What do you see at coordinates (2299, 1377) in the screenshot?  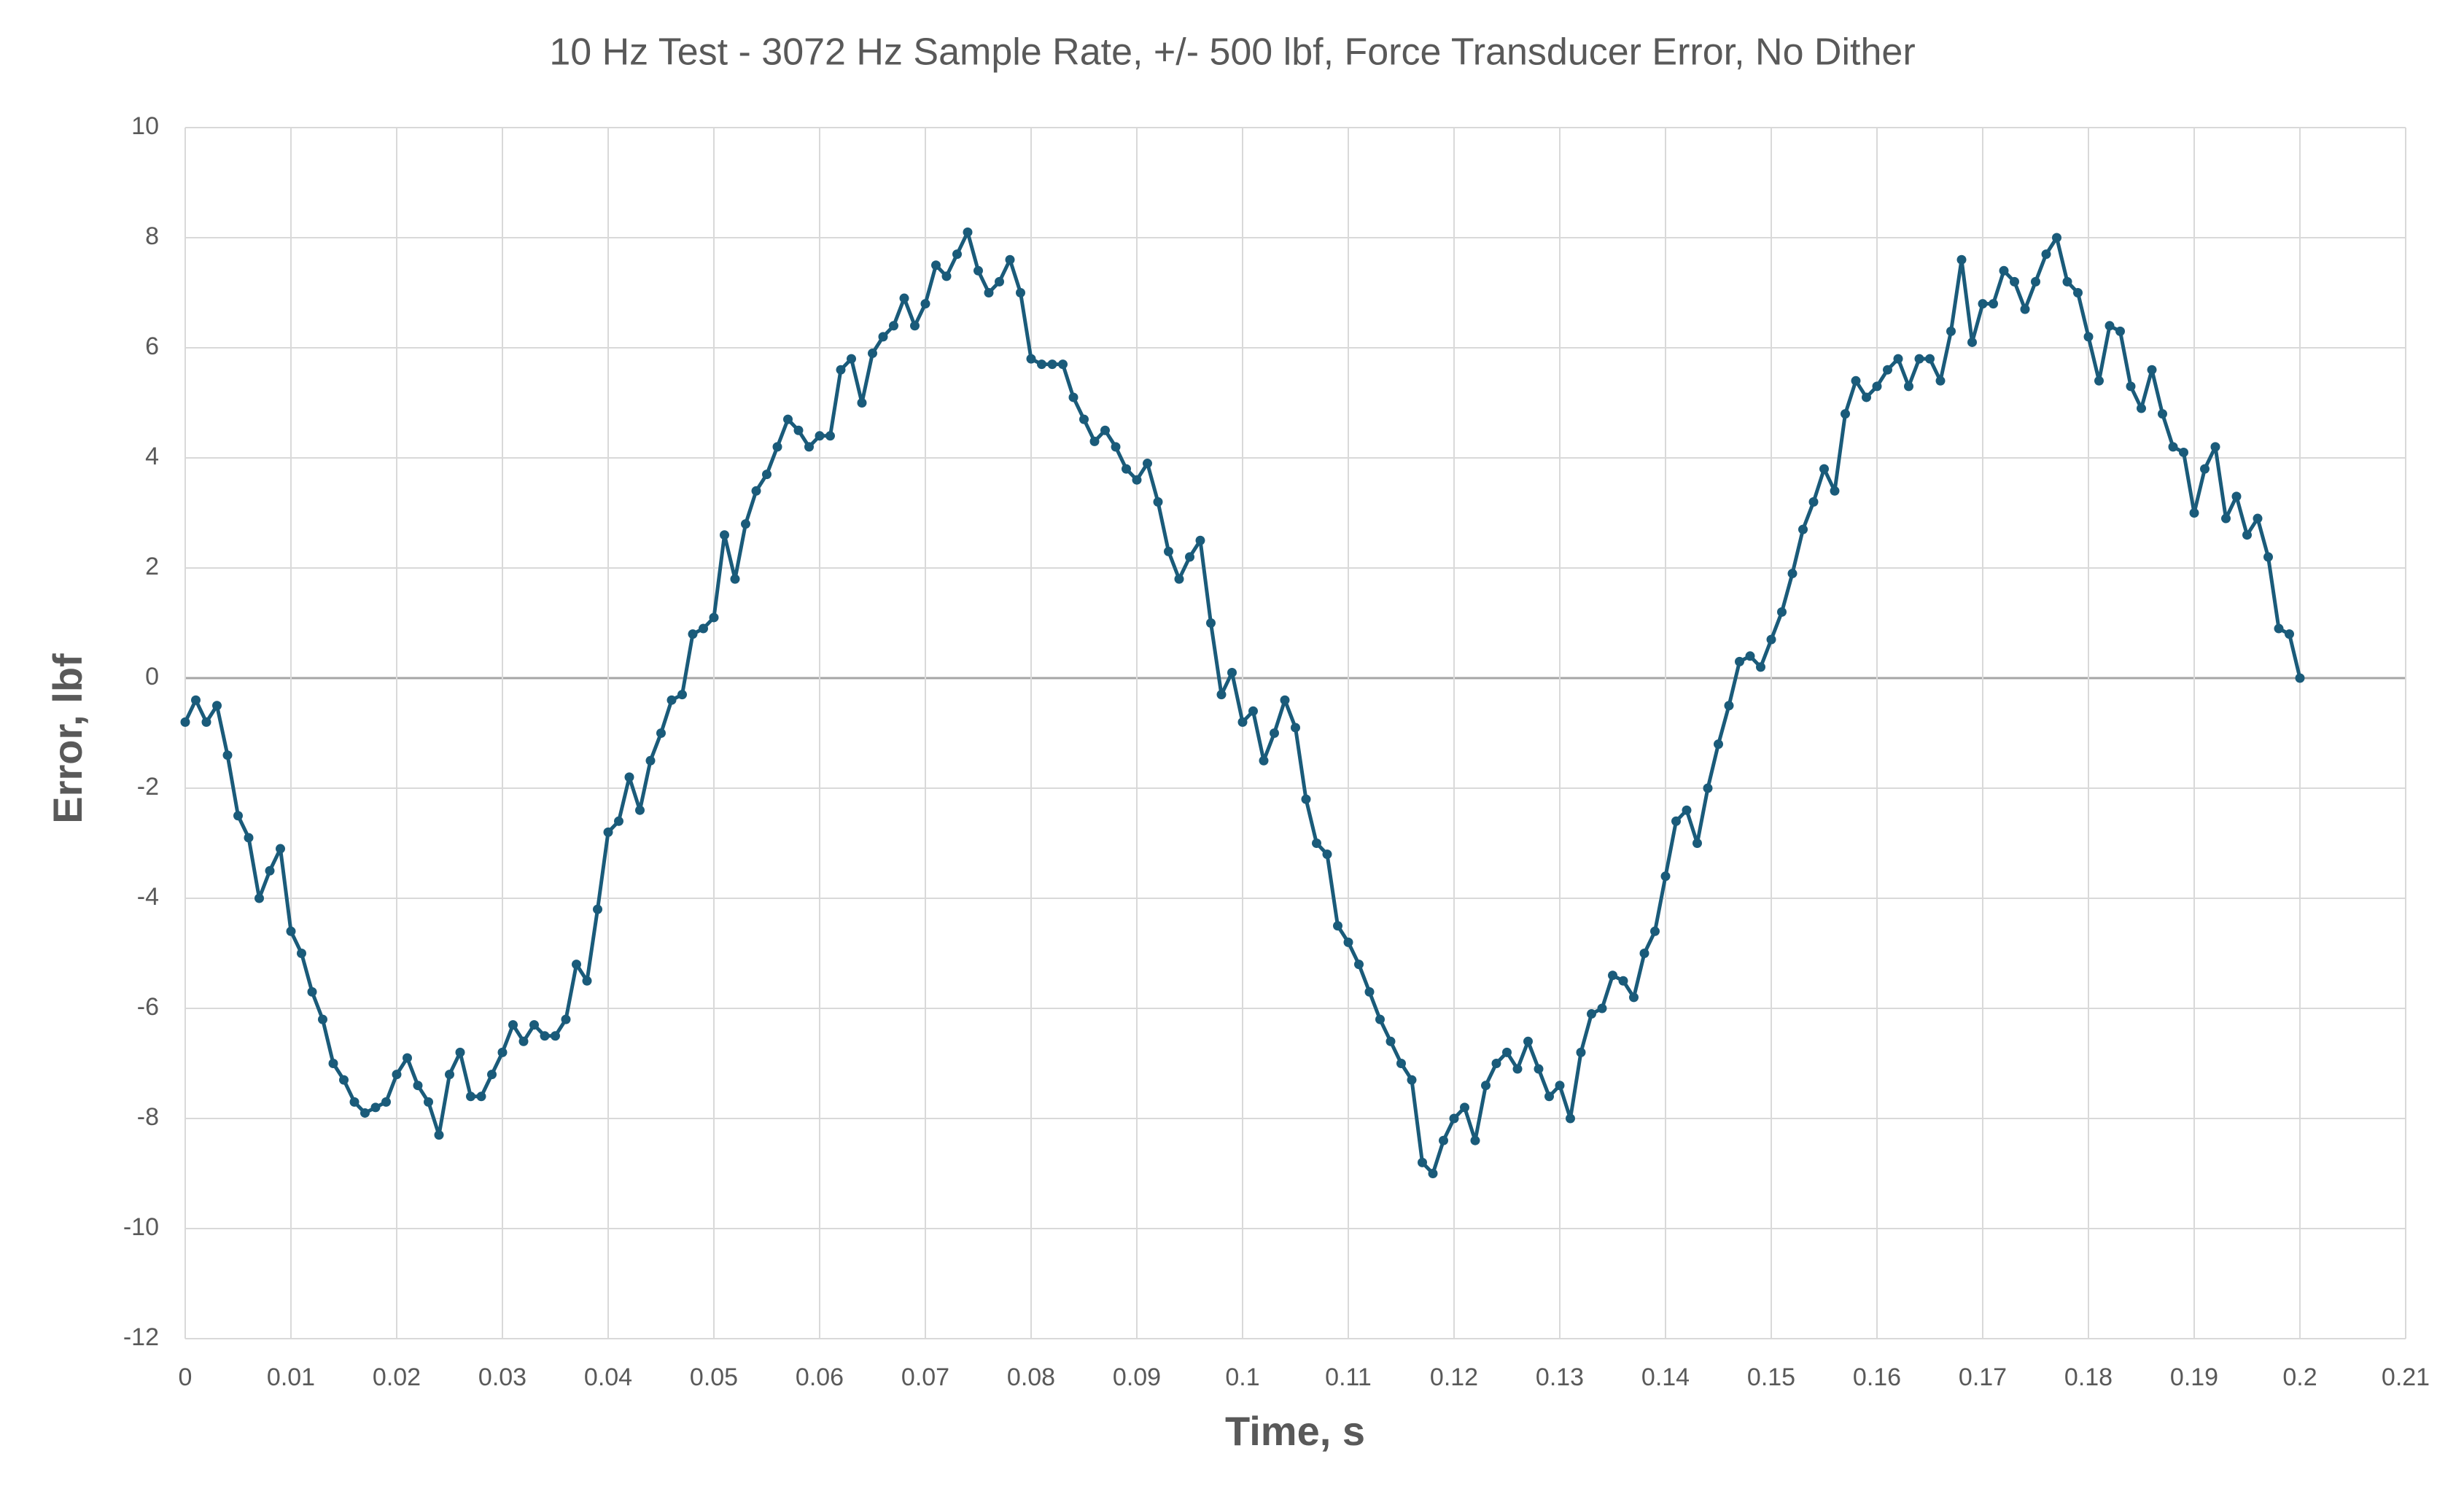 I see `x-tick-label: 0.2` at bounding box center [2299, 1377].